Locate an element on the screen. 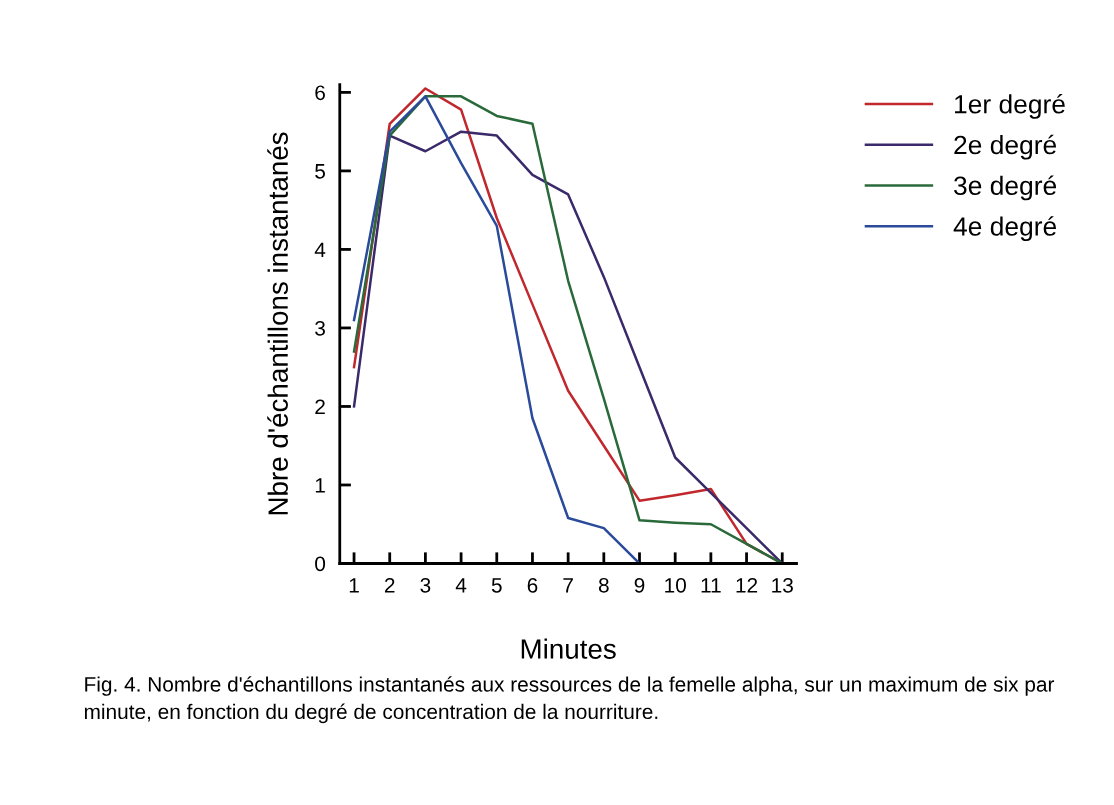 The width and height of the screenshot is (1114, 805). x-tick-label: 1 is located at coordinates (354, 585).